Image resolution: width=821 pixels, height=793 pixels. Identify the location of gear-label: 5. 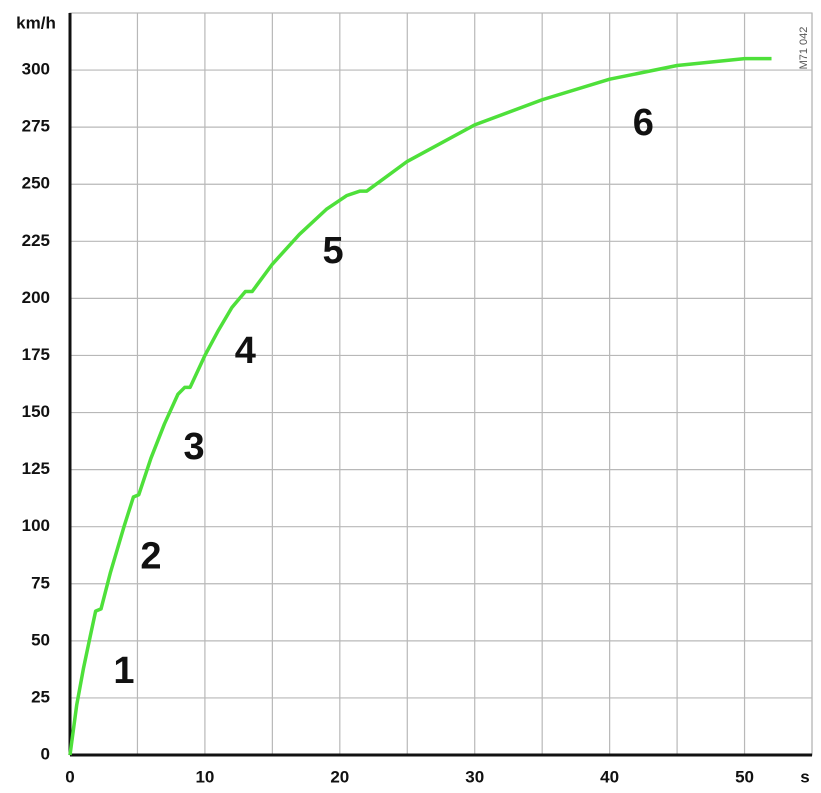
(333, 251).